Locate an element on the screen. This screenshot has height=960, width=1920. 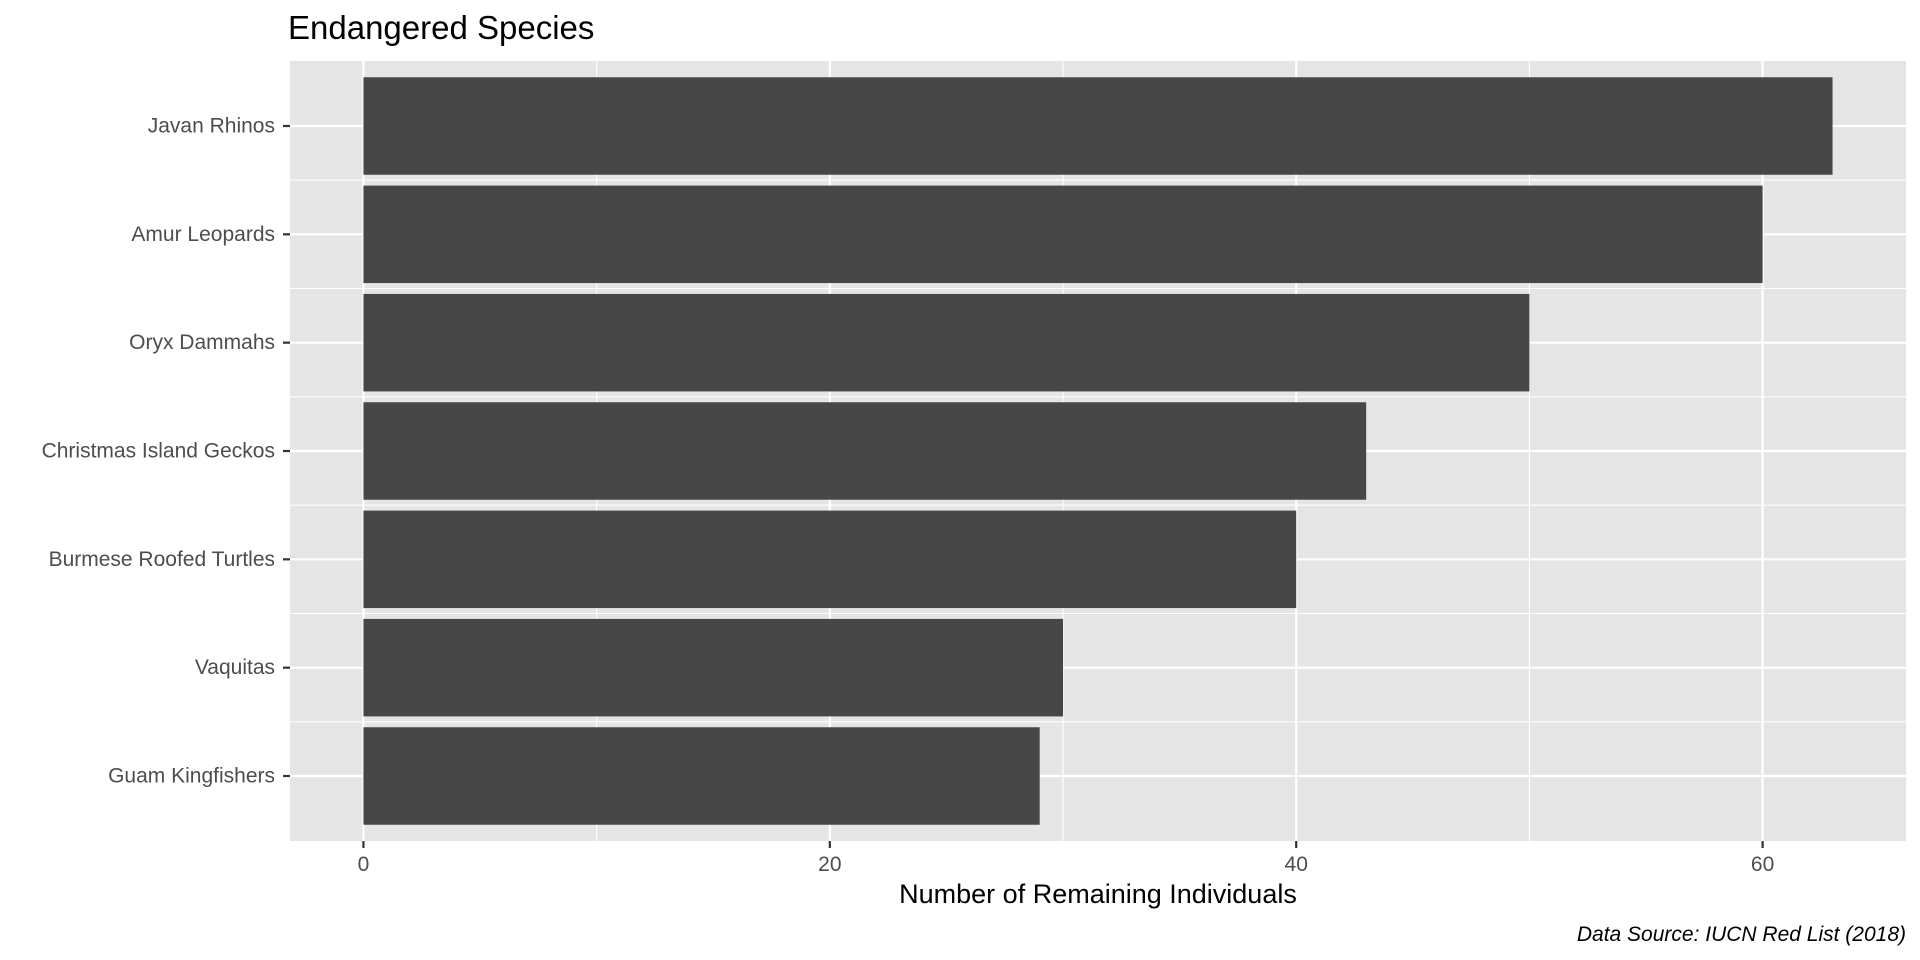
x-axis-title: Number of Remaining Individuals is located at coordinates (1098, 894).